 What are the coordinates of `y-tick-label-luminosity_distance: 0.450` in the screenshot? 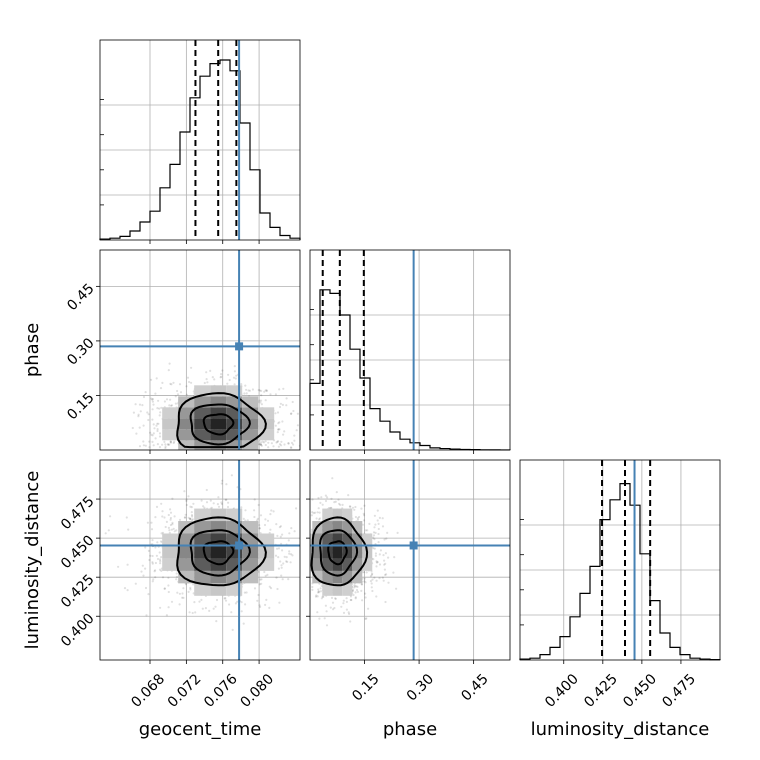 It's located at (78, 552).